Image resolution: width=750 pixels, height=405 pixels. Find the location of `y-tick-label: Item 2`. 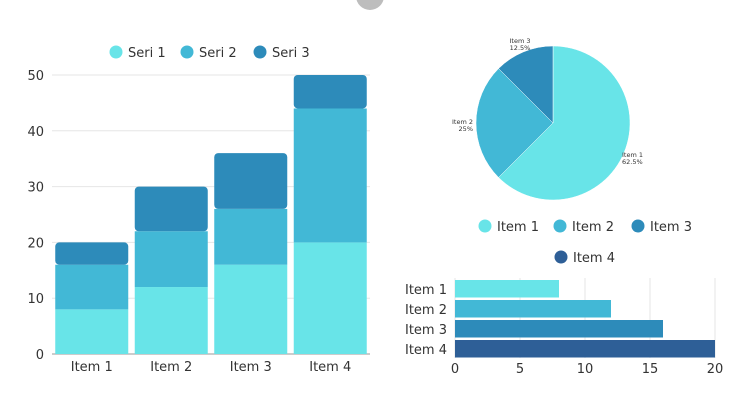

y-tick-label: Item 2 is located at coordinates (426, 310).